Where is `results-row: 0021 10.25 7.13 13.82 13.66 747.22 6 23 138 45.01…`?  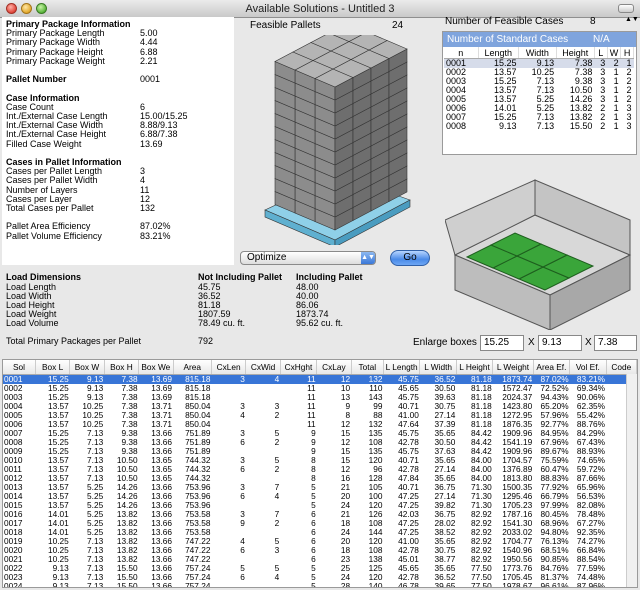
results-row: 0021 10.25 7.13 13.82 13.66 747.22 6 23 138 45.01… is located at coordinates (320, 559).